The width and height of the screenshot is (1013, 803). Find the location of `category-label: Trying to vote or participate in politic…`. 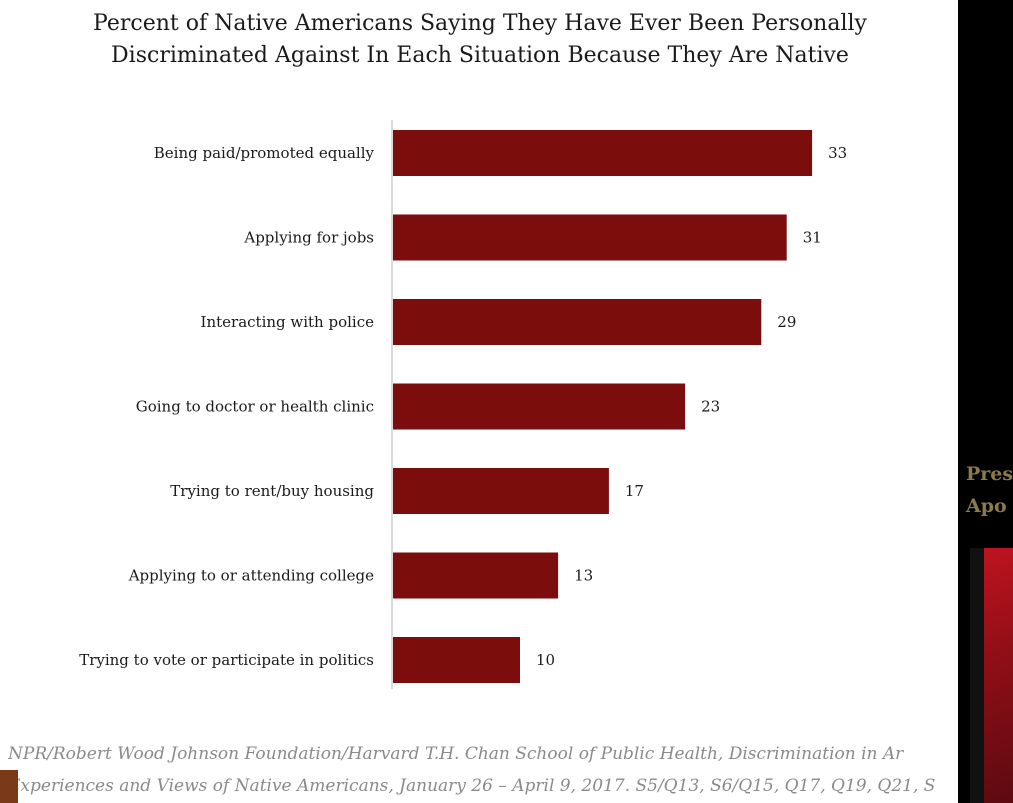

category-label: Trying to vote or participate in politic… is located at coordinates (226, 660).